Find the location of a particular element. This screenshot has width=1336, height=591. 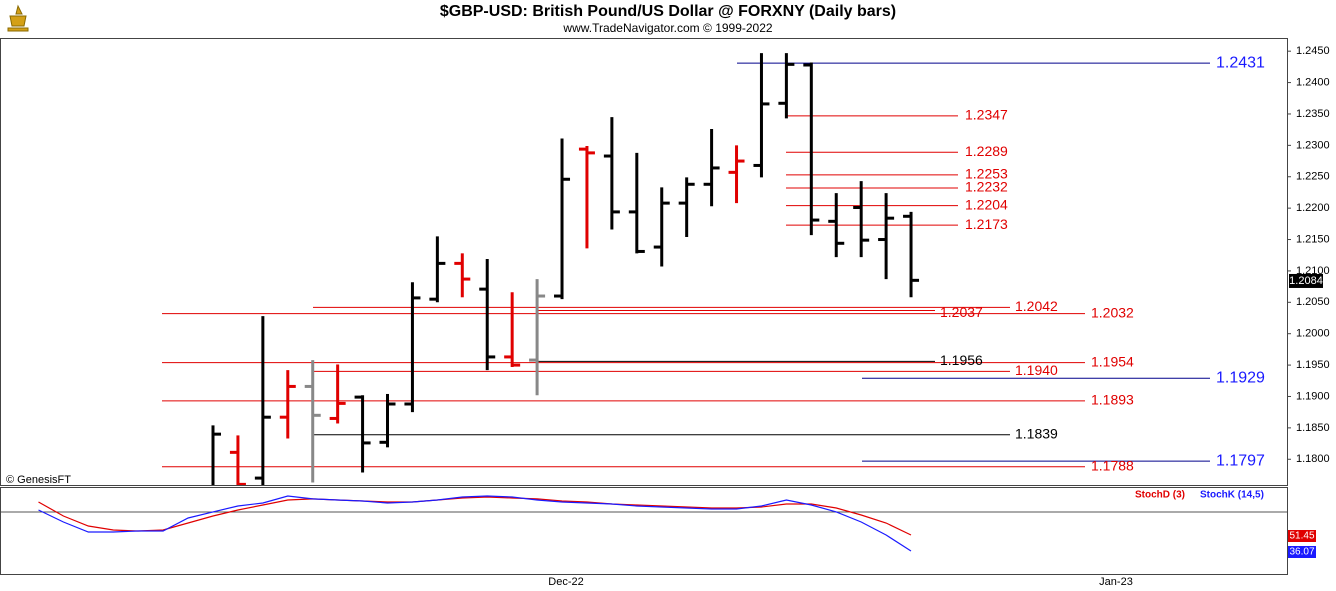

stoch-plot is located at coordinates (475, 523).